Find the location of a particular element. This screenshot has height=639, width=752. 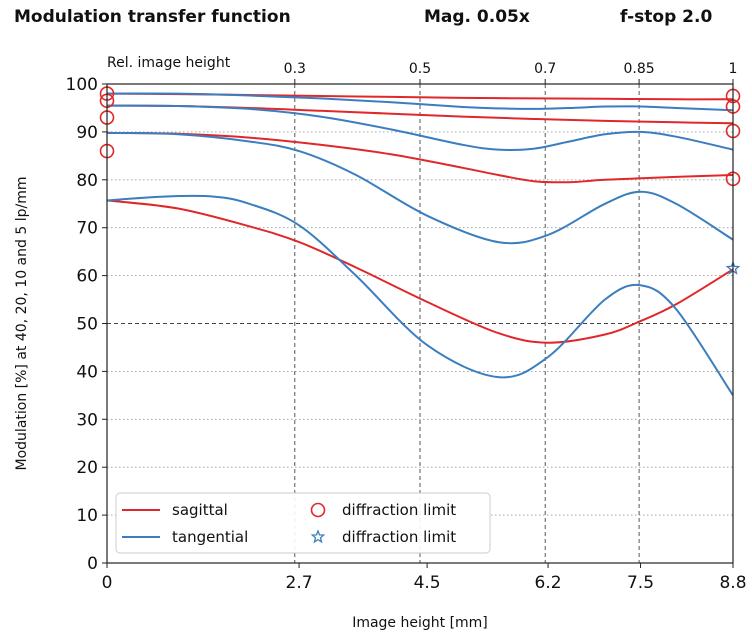

legend-tangential-label: tangential is located at coordinates (210, 537).